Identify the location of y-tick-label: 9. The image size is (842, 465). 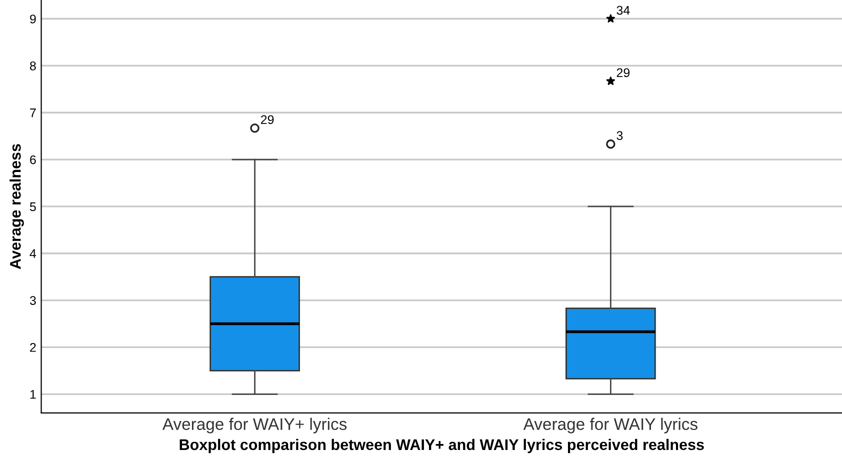
(33, 19).